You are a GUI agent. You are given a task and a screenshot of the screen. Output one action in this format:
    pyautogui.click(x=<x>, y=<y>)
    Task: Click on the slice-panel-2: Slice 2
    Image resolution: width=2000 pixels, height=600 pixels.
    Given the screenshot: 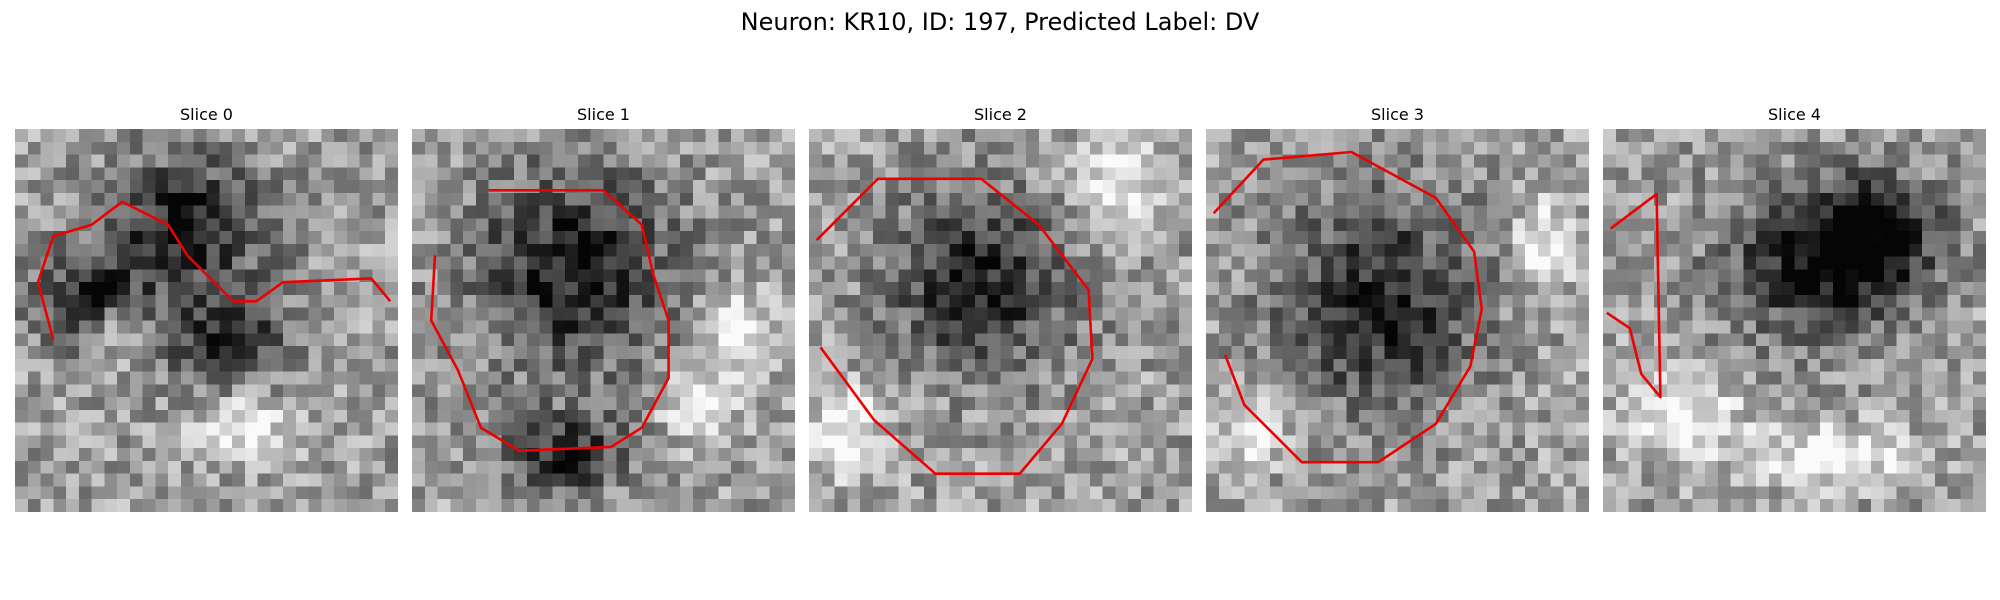 What is the action you would take?
    pyautogui.click(x=1000, y=308)
    